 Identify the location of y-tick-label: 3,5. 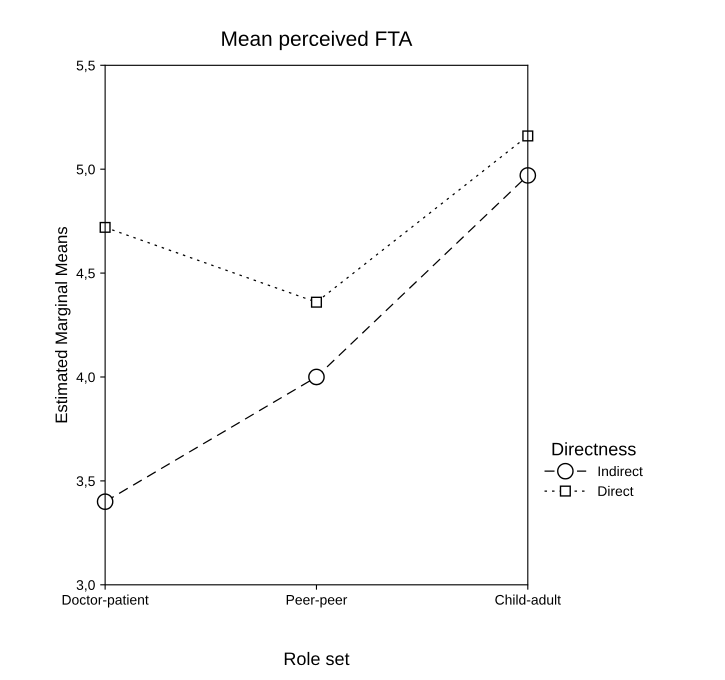
(85, 482).